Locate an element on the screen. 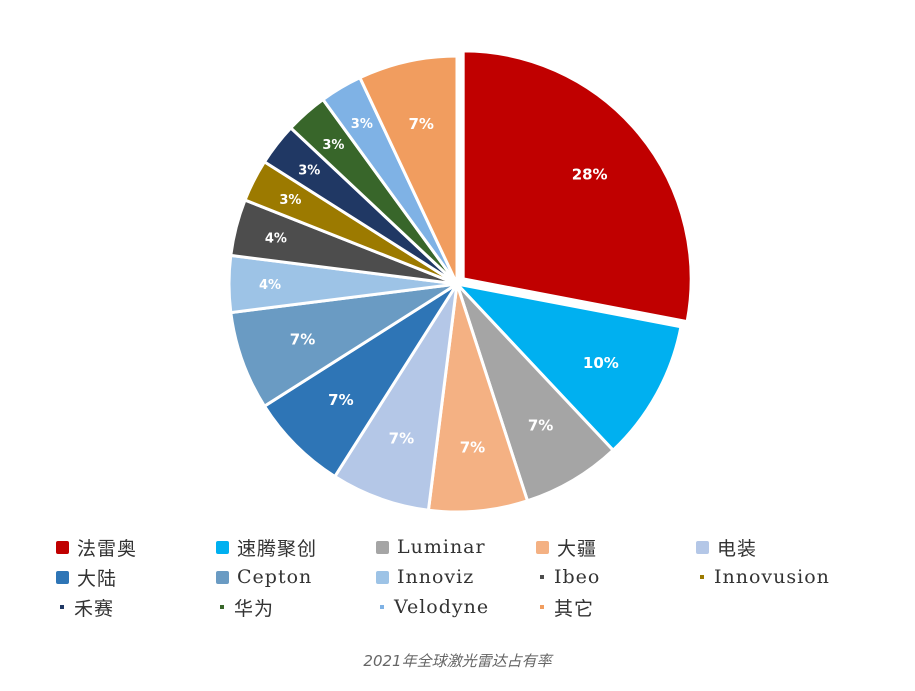 This screenshot has height=691, width=915. legend-label: 电装 is located at coordinates (737, 548).